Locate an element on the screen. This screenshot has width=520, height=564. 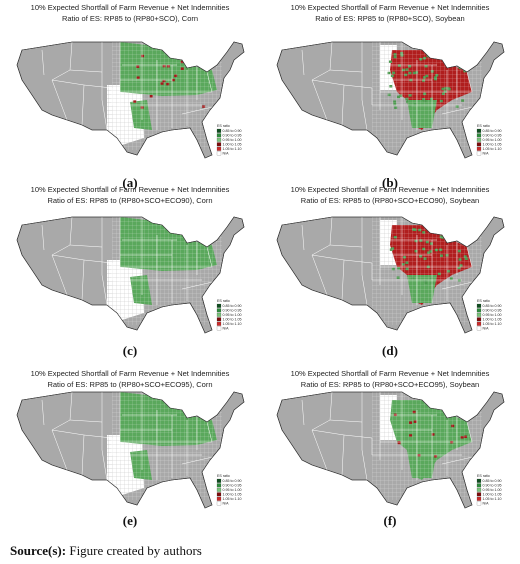
panel-subtitle: Ratio of ES: RP85 to (RP80+SCO), Soybean is located at coordinates (389, 18).